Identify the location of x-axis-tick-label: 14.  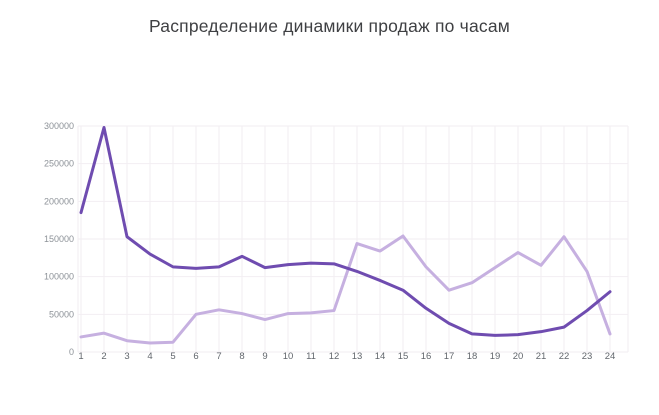
(380, 356).